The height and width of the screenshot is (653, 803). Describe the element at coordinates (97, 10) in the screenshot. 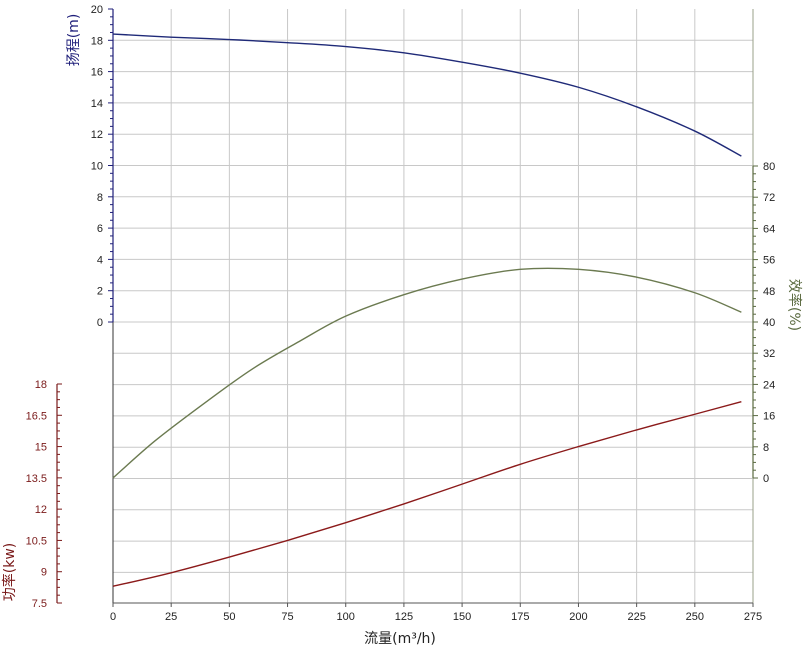

I see `head-tick-label: 20` at that location.